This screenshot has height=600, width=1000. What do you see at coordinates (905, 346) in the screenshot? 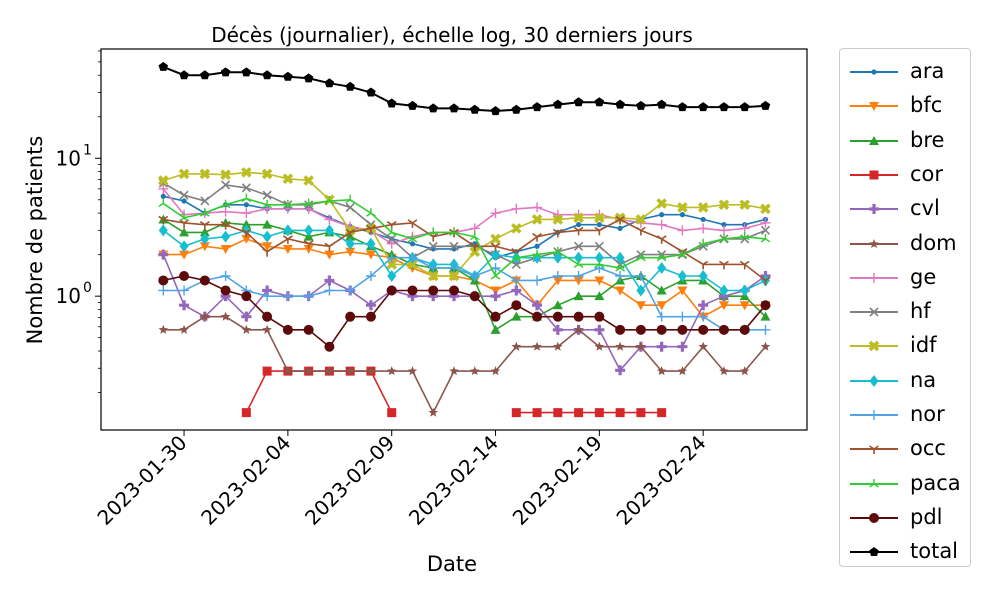
I see `legend-item-idf: idf` at bounding box center [905, 346].